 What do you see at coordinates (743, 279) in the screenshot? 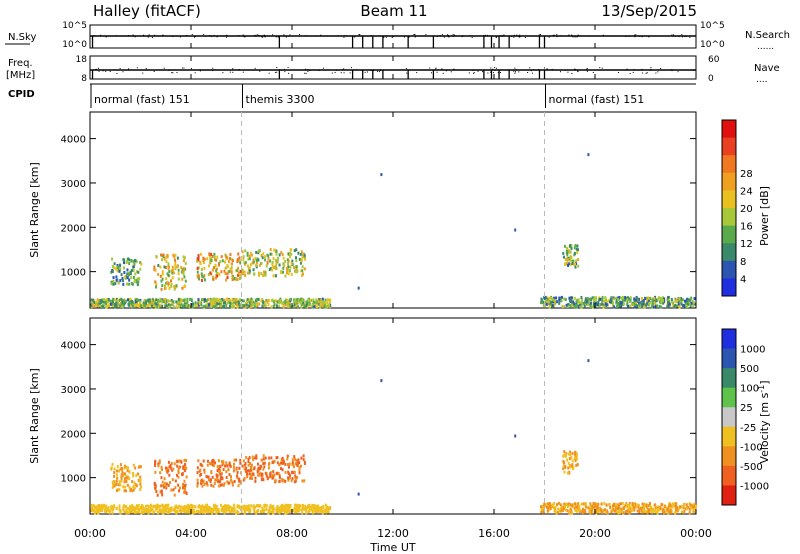
I see `colorbar-tick: 4` at bounding box center [743, 279].